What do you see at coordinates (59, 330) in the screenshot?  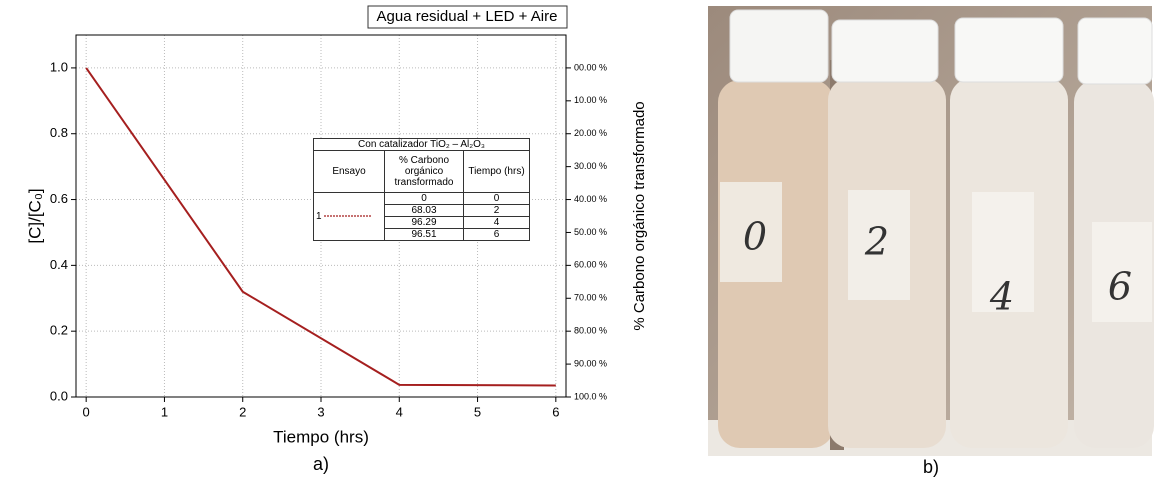 I see `y-tick-label: 0.2` at bounding box center [59, 330].